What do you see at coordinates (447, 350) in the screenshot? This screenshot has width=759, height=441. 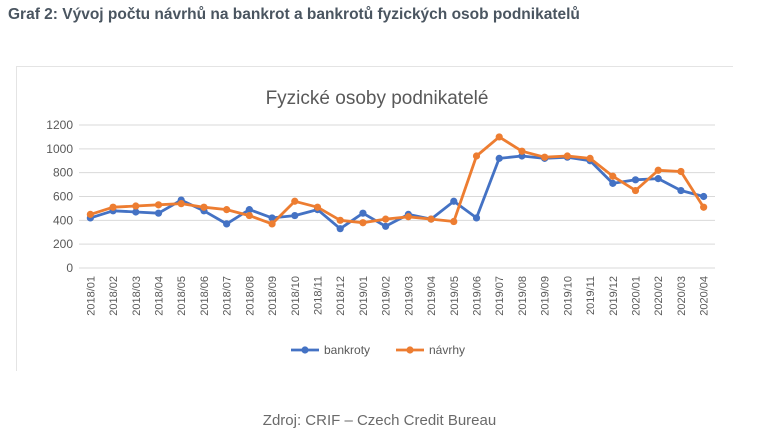 I see `legend-label: návrhy` at bounding box center [447, 350].